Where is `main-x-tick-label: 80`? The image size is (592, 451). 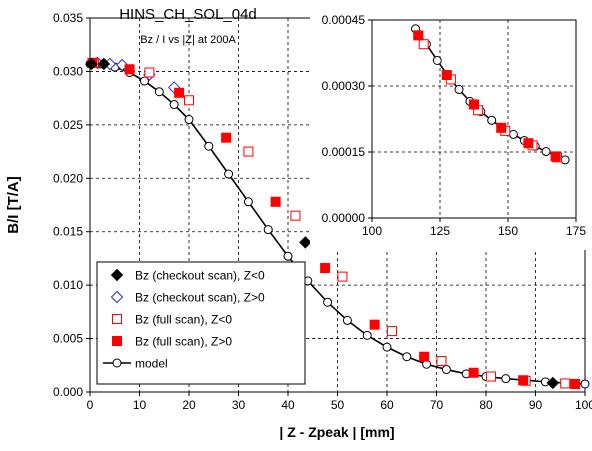 main-x-tick-label: 80 is located at coordinates (486, 405).